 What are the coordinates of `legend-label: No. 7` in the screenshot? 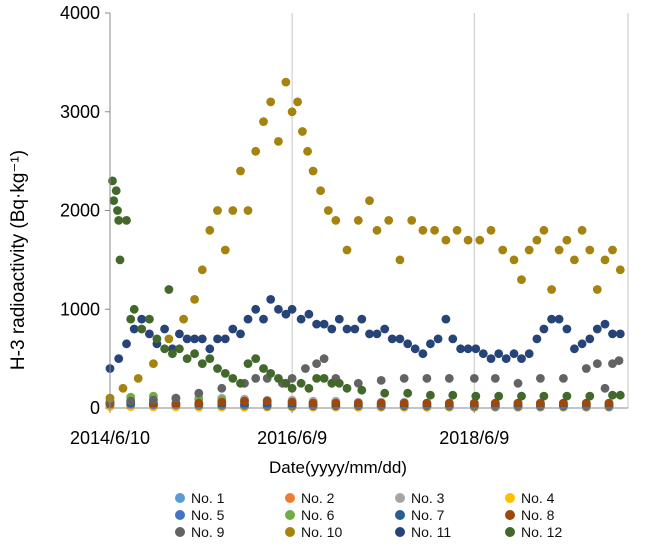 It's located at (428, 515).